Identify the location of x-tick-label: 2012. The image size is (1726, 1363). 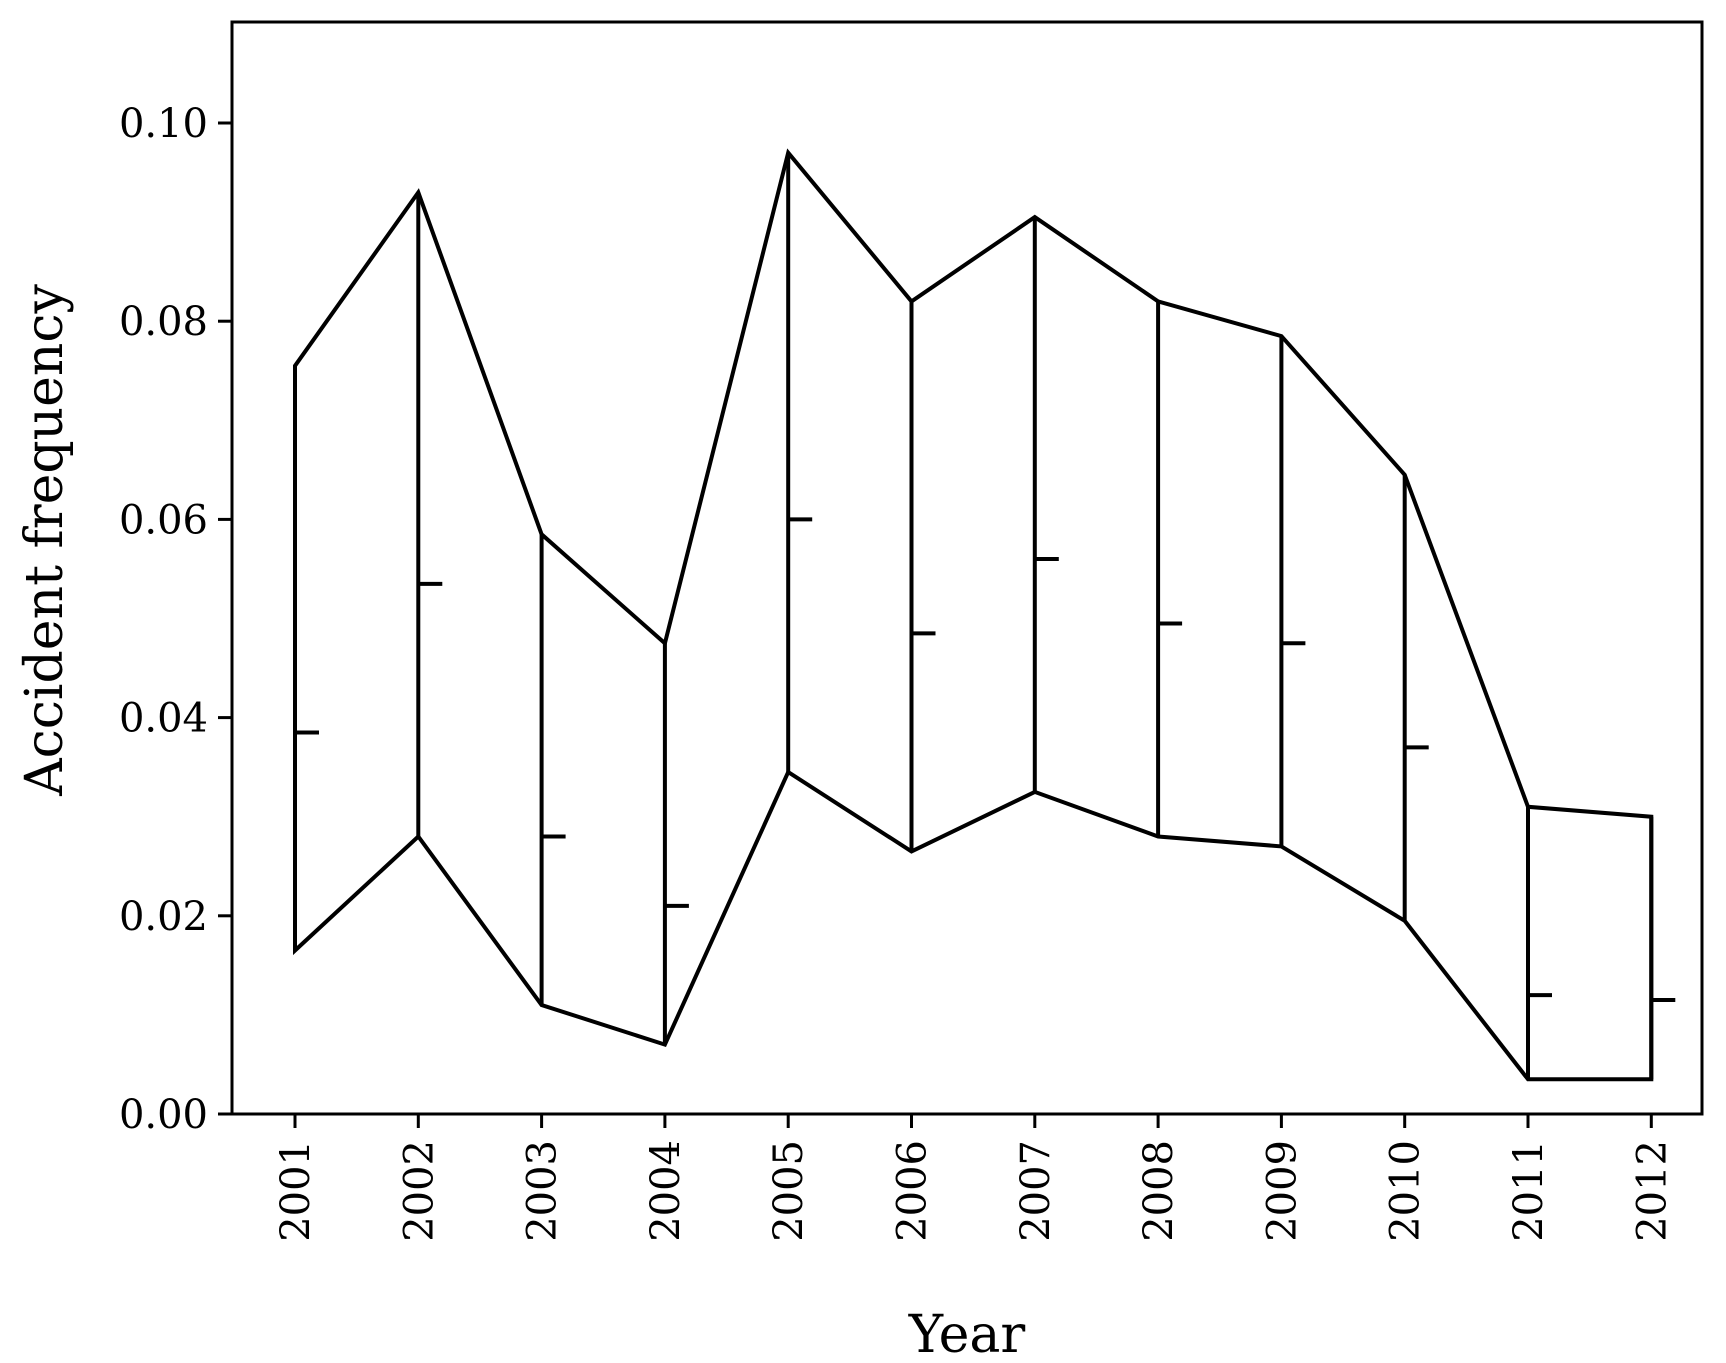
(1652, 1191).